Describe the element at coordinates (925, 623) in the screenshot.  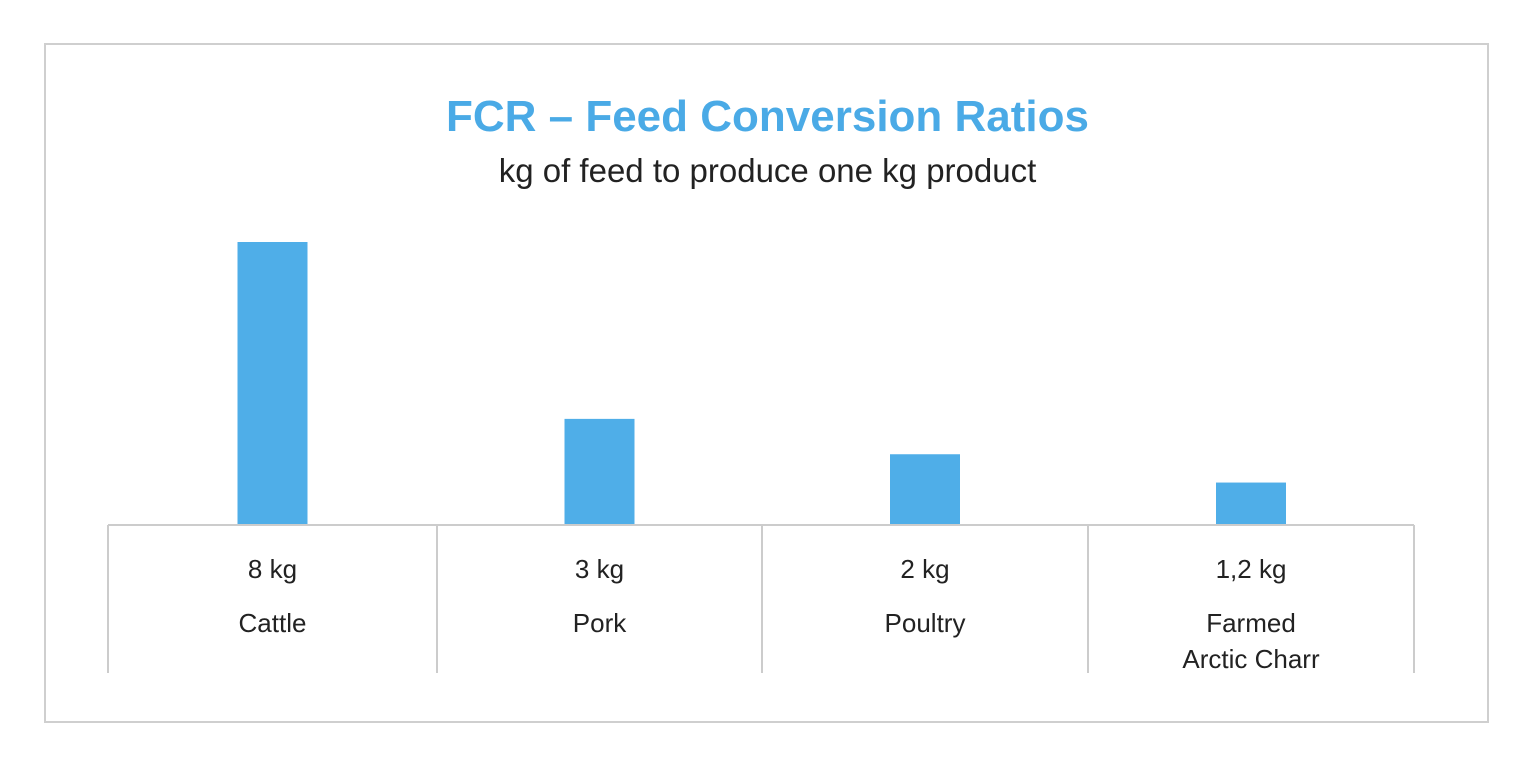
I see `category-label-2: Poultry` at that location.